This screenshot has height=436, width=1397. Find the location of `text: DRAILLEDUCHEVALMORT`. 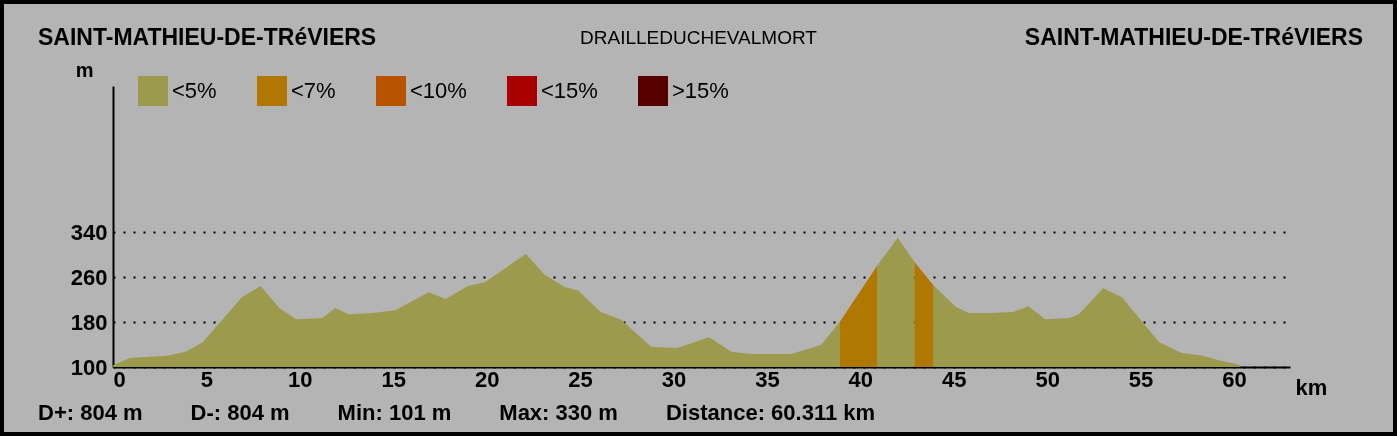

text: DRAILLEDUCHEVALMORT is located at coordinates (698, 38).